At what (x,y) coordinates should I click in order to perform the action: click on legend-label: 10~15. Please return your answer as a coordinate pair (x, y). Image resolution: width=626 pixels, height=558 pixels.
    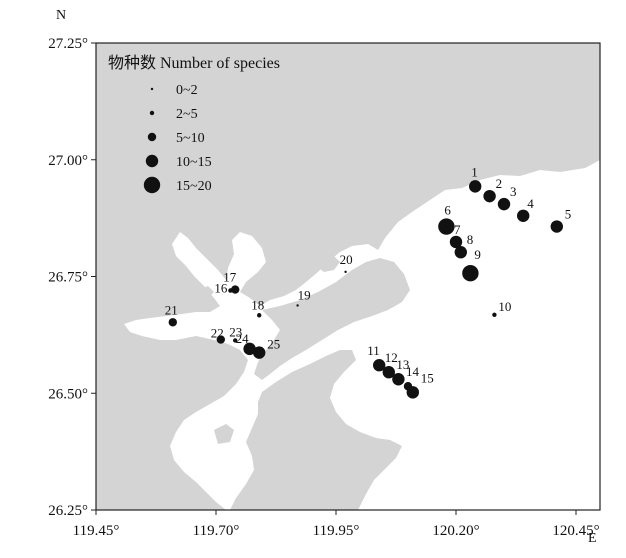
    Looking at the image, I should click on (194, 162).